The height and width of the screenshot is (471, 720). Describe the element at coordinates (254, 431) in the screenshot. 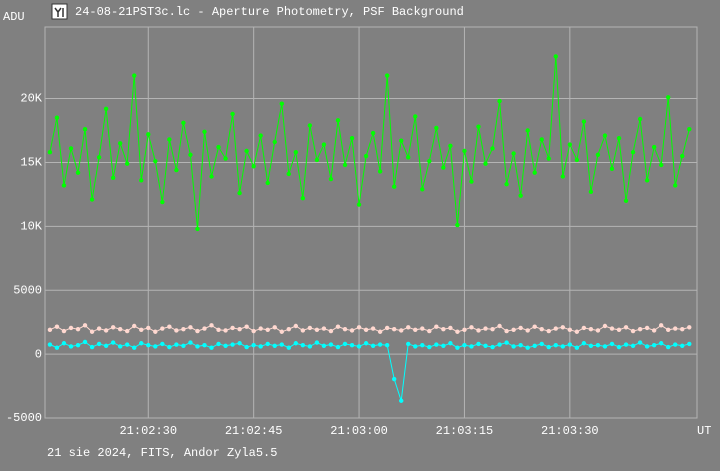

I see `x-tick-label: 21:02:45` at that location.